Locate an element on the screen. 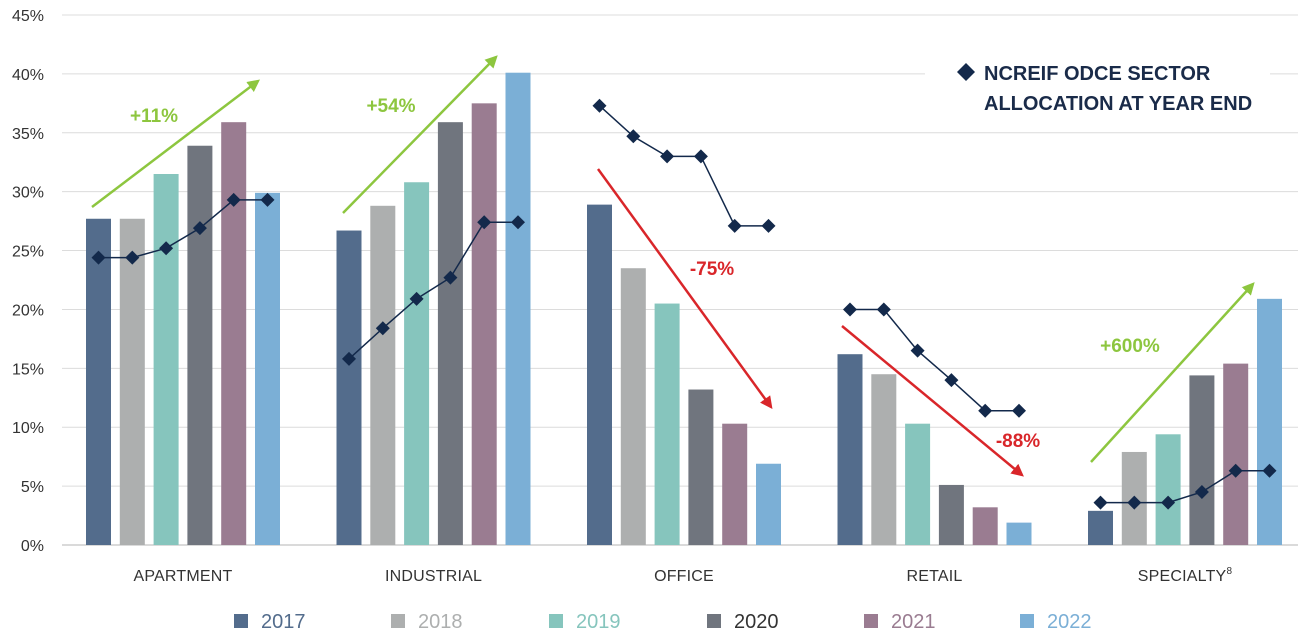 This screenshot has width=1304, height=634. bar-retail-2019 is located at coordinates (918, 484).